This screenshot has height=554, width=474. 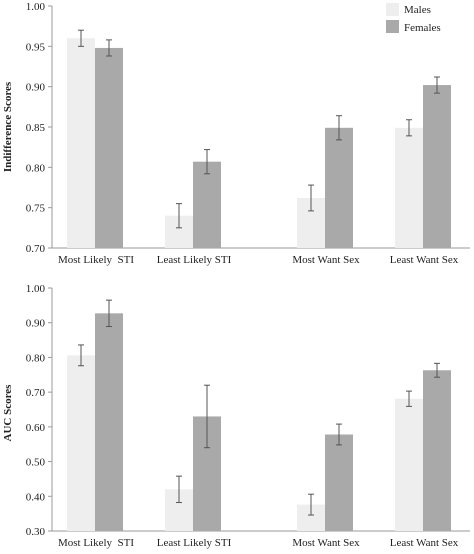 I want to click on y-tick-label-bottom: 0.80, so click(x=36, y=358).